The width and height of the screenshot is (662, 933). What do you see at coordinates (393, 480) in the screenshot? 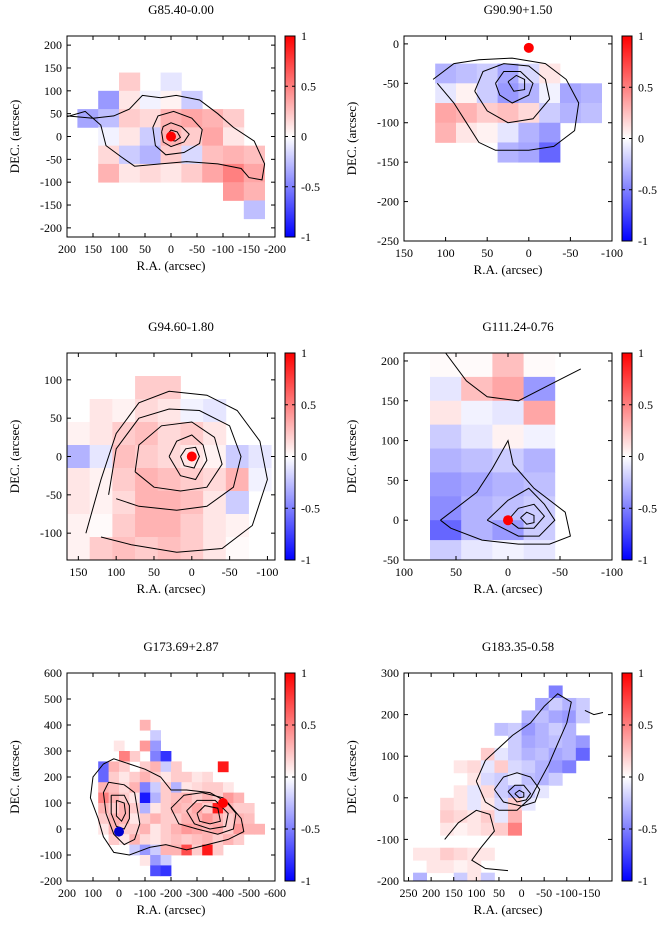
I see `y-tick-label: 50` at bounding box center [393, 480].